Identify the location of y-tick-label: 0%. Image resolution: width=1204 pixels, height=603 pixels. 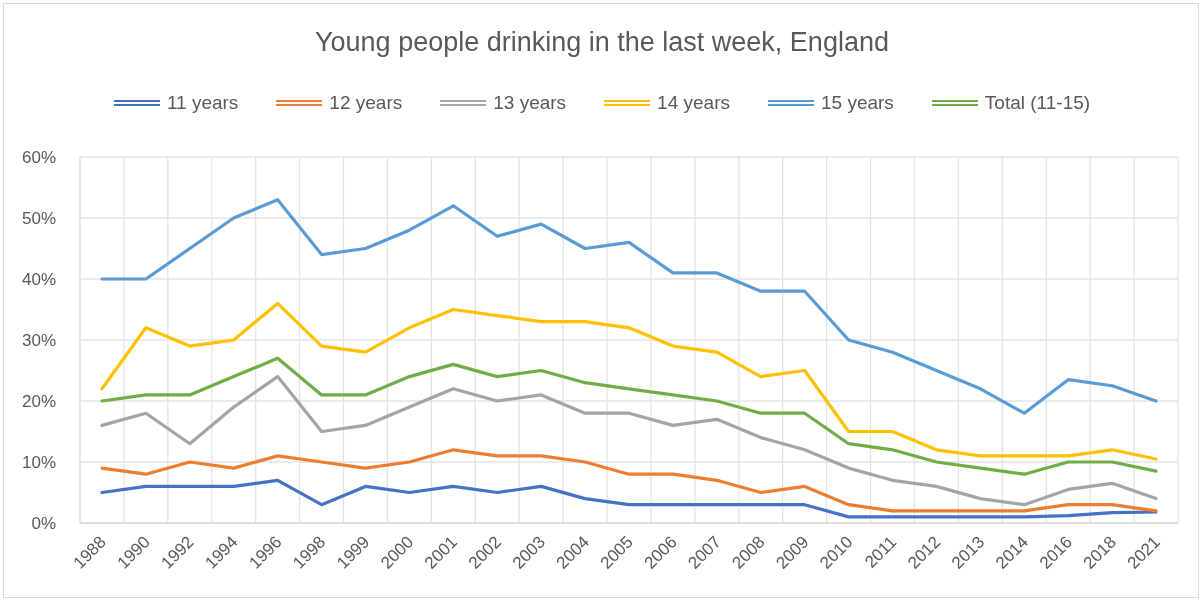
(43, 524).